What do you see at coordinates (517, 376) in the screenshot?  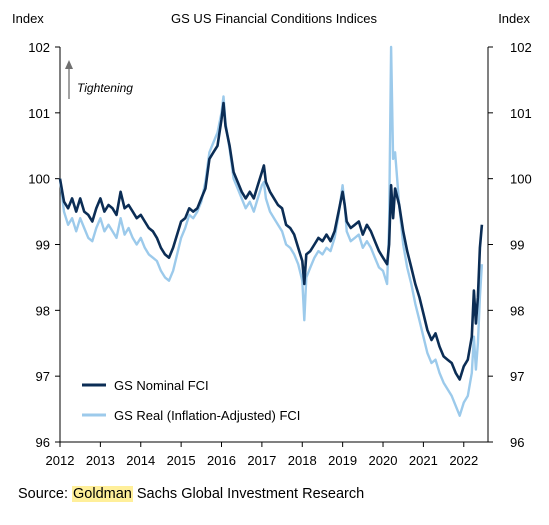 I see `y-tick-label-right-1: 97` at bounding box center [517, 376].